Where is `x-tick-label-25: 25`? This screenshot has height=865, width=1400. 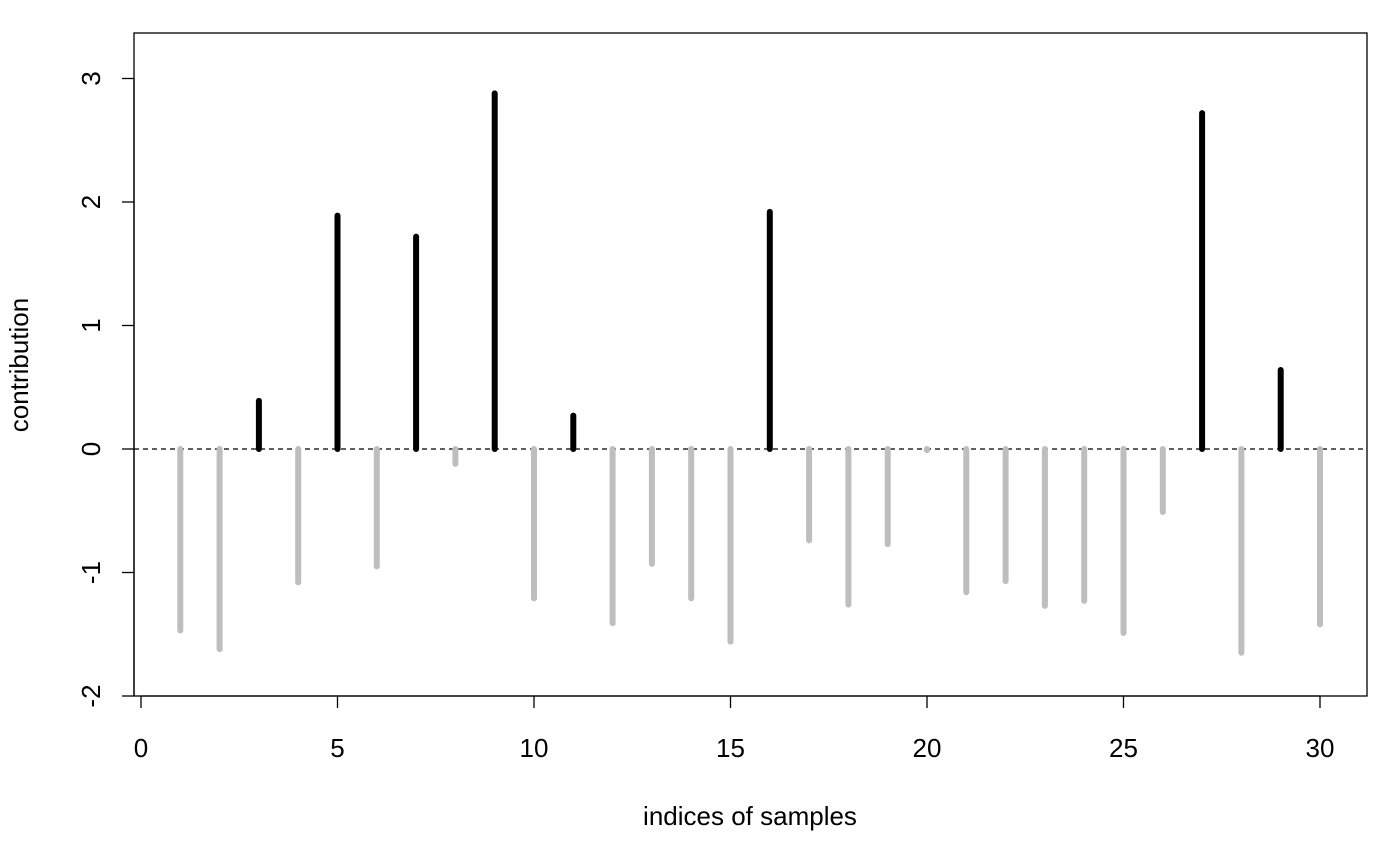
x-tick-label-25: 25 is located at coordinates (1123, 748).